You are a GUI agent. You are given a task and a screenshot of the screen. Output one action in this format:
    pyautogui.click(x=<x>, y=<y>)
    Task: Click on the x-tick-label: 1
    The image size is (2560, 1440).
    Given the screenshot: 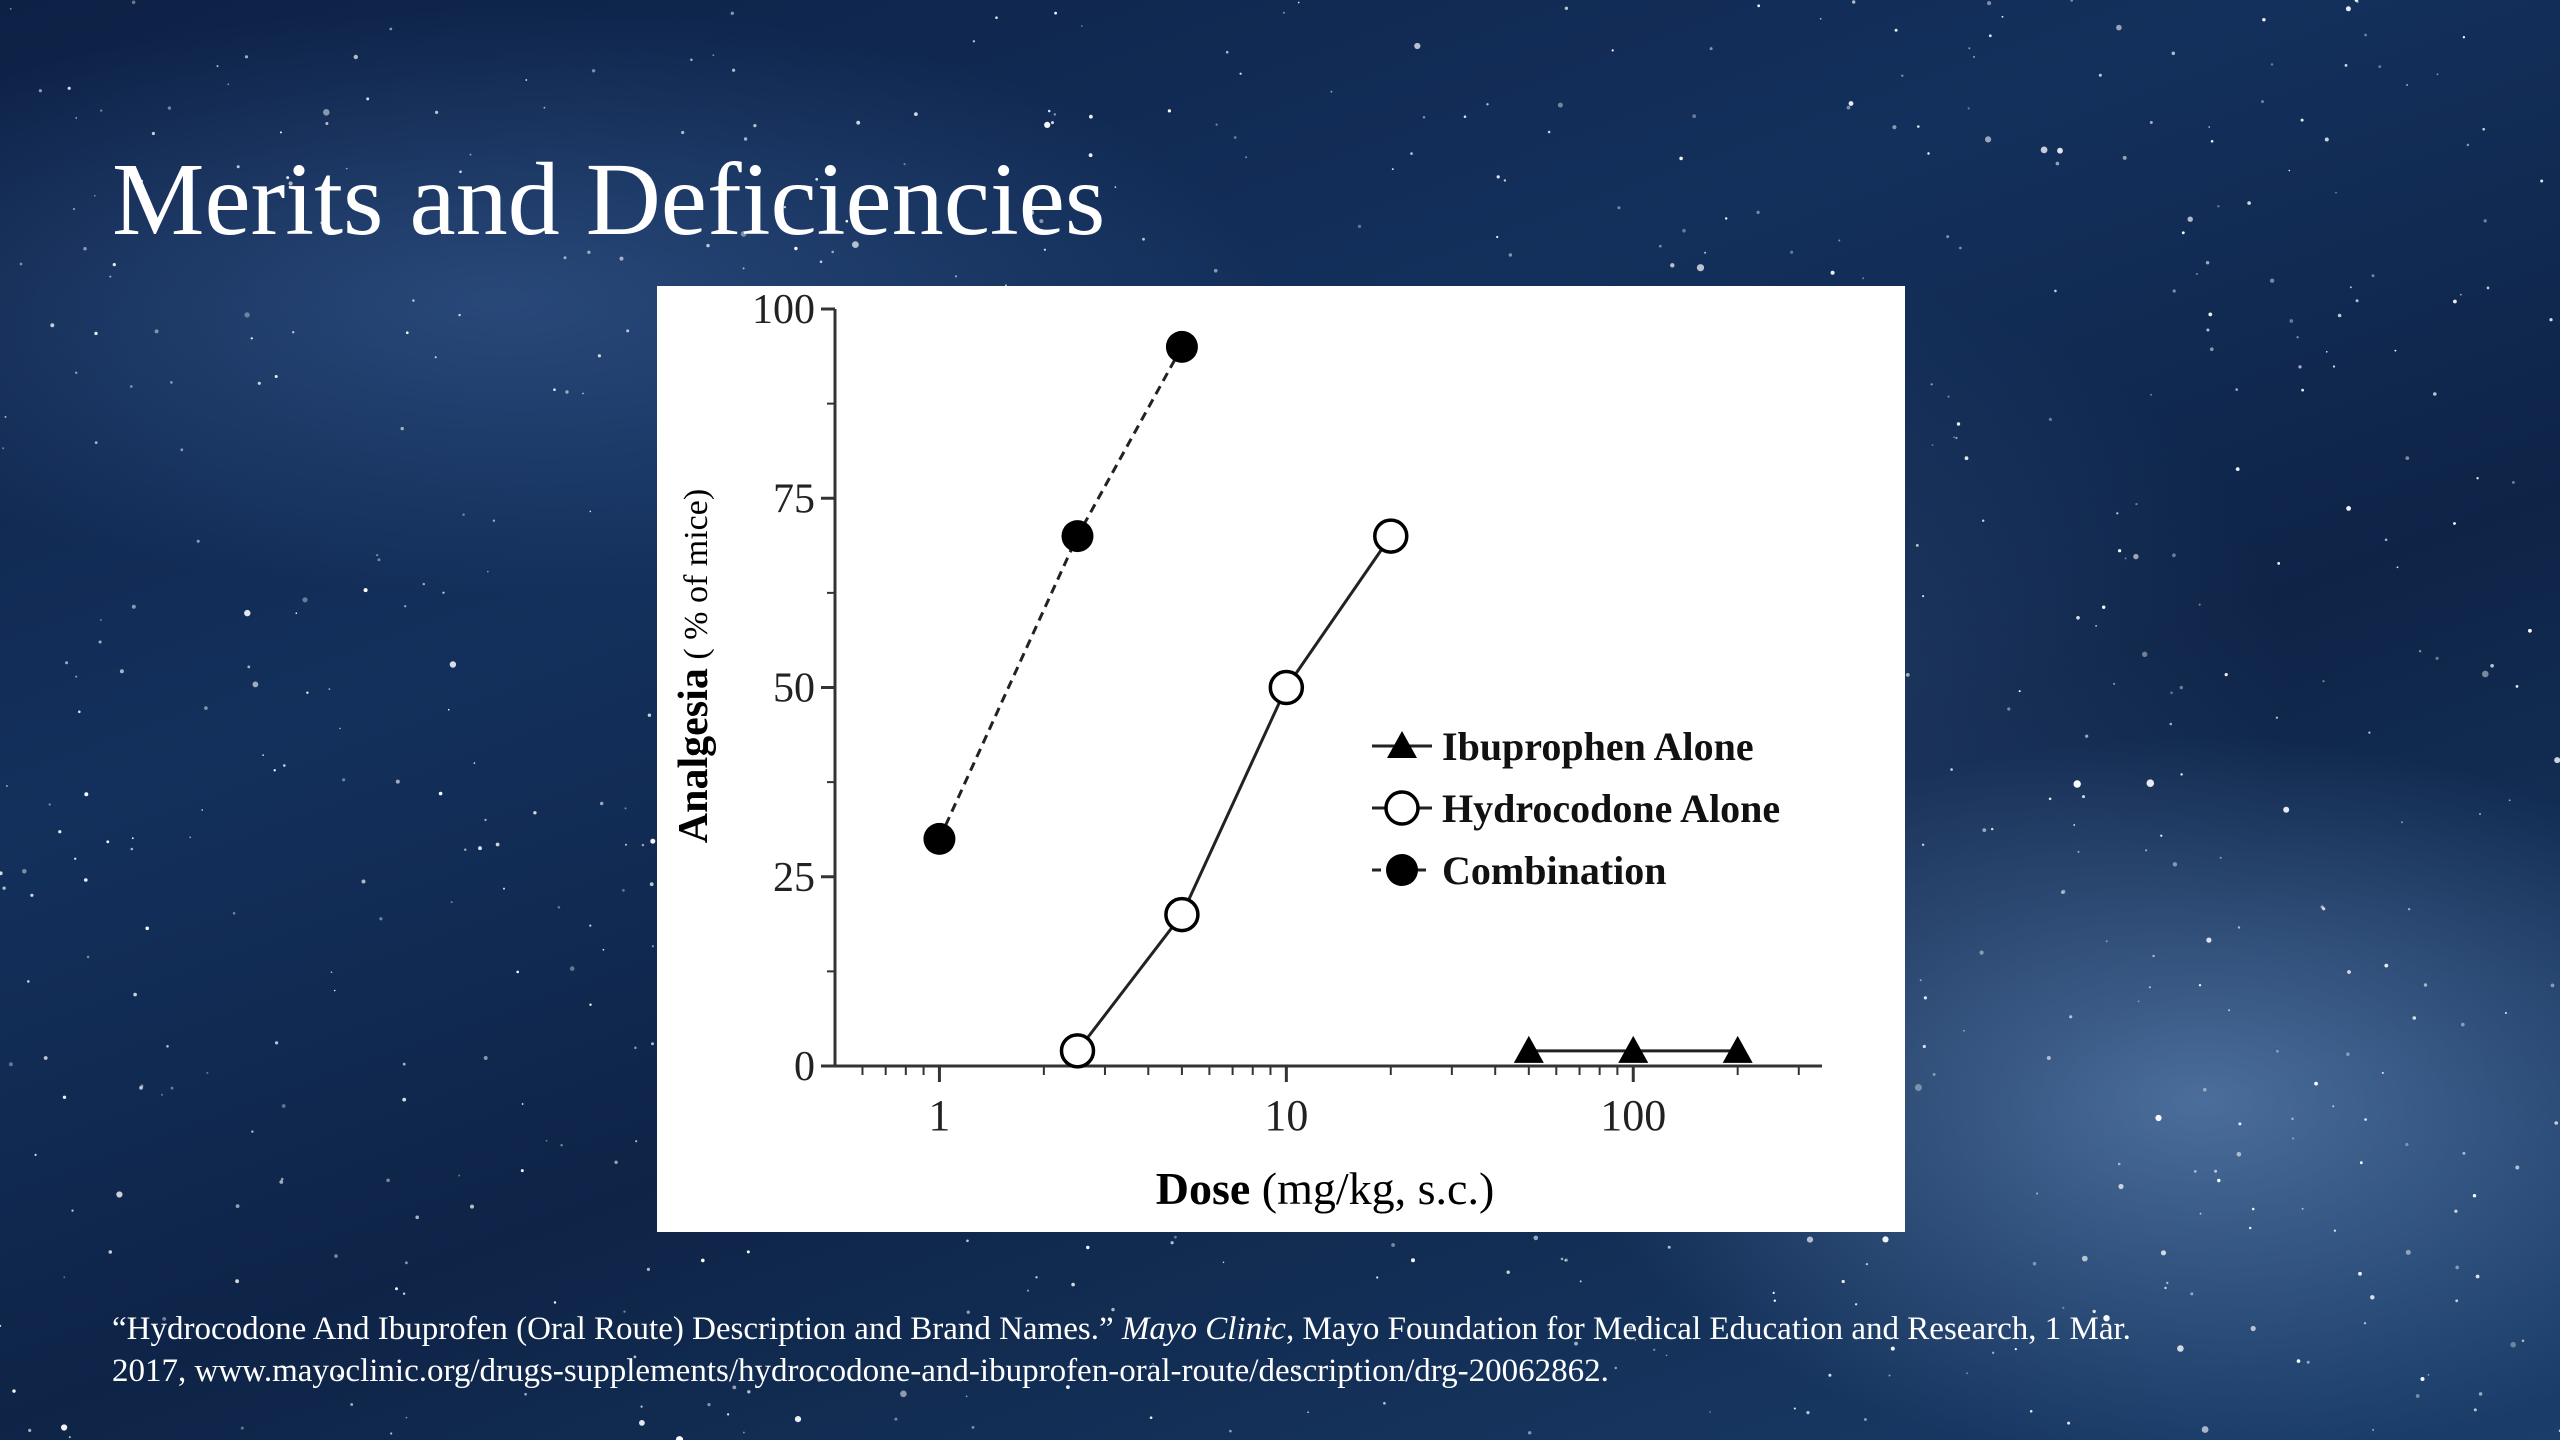 What is the action you would take?
    pyautogui.click(x=939, y=1115)
    